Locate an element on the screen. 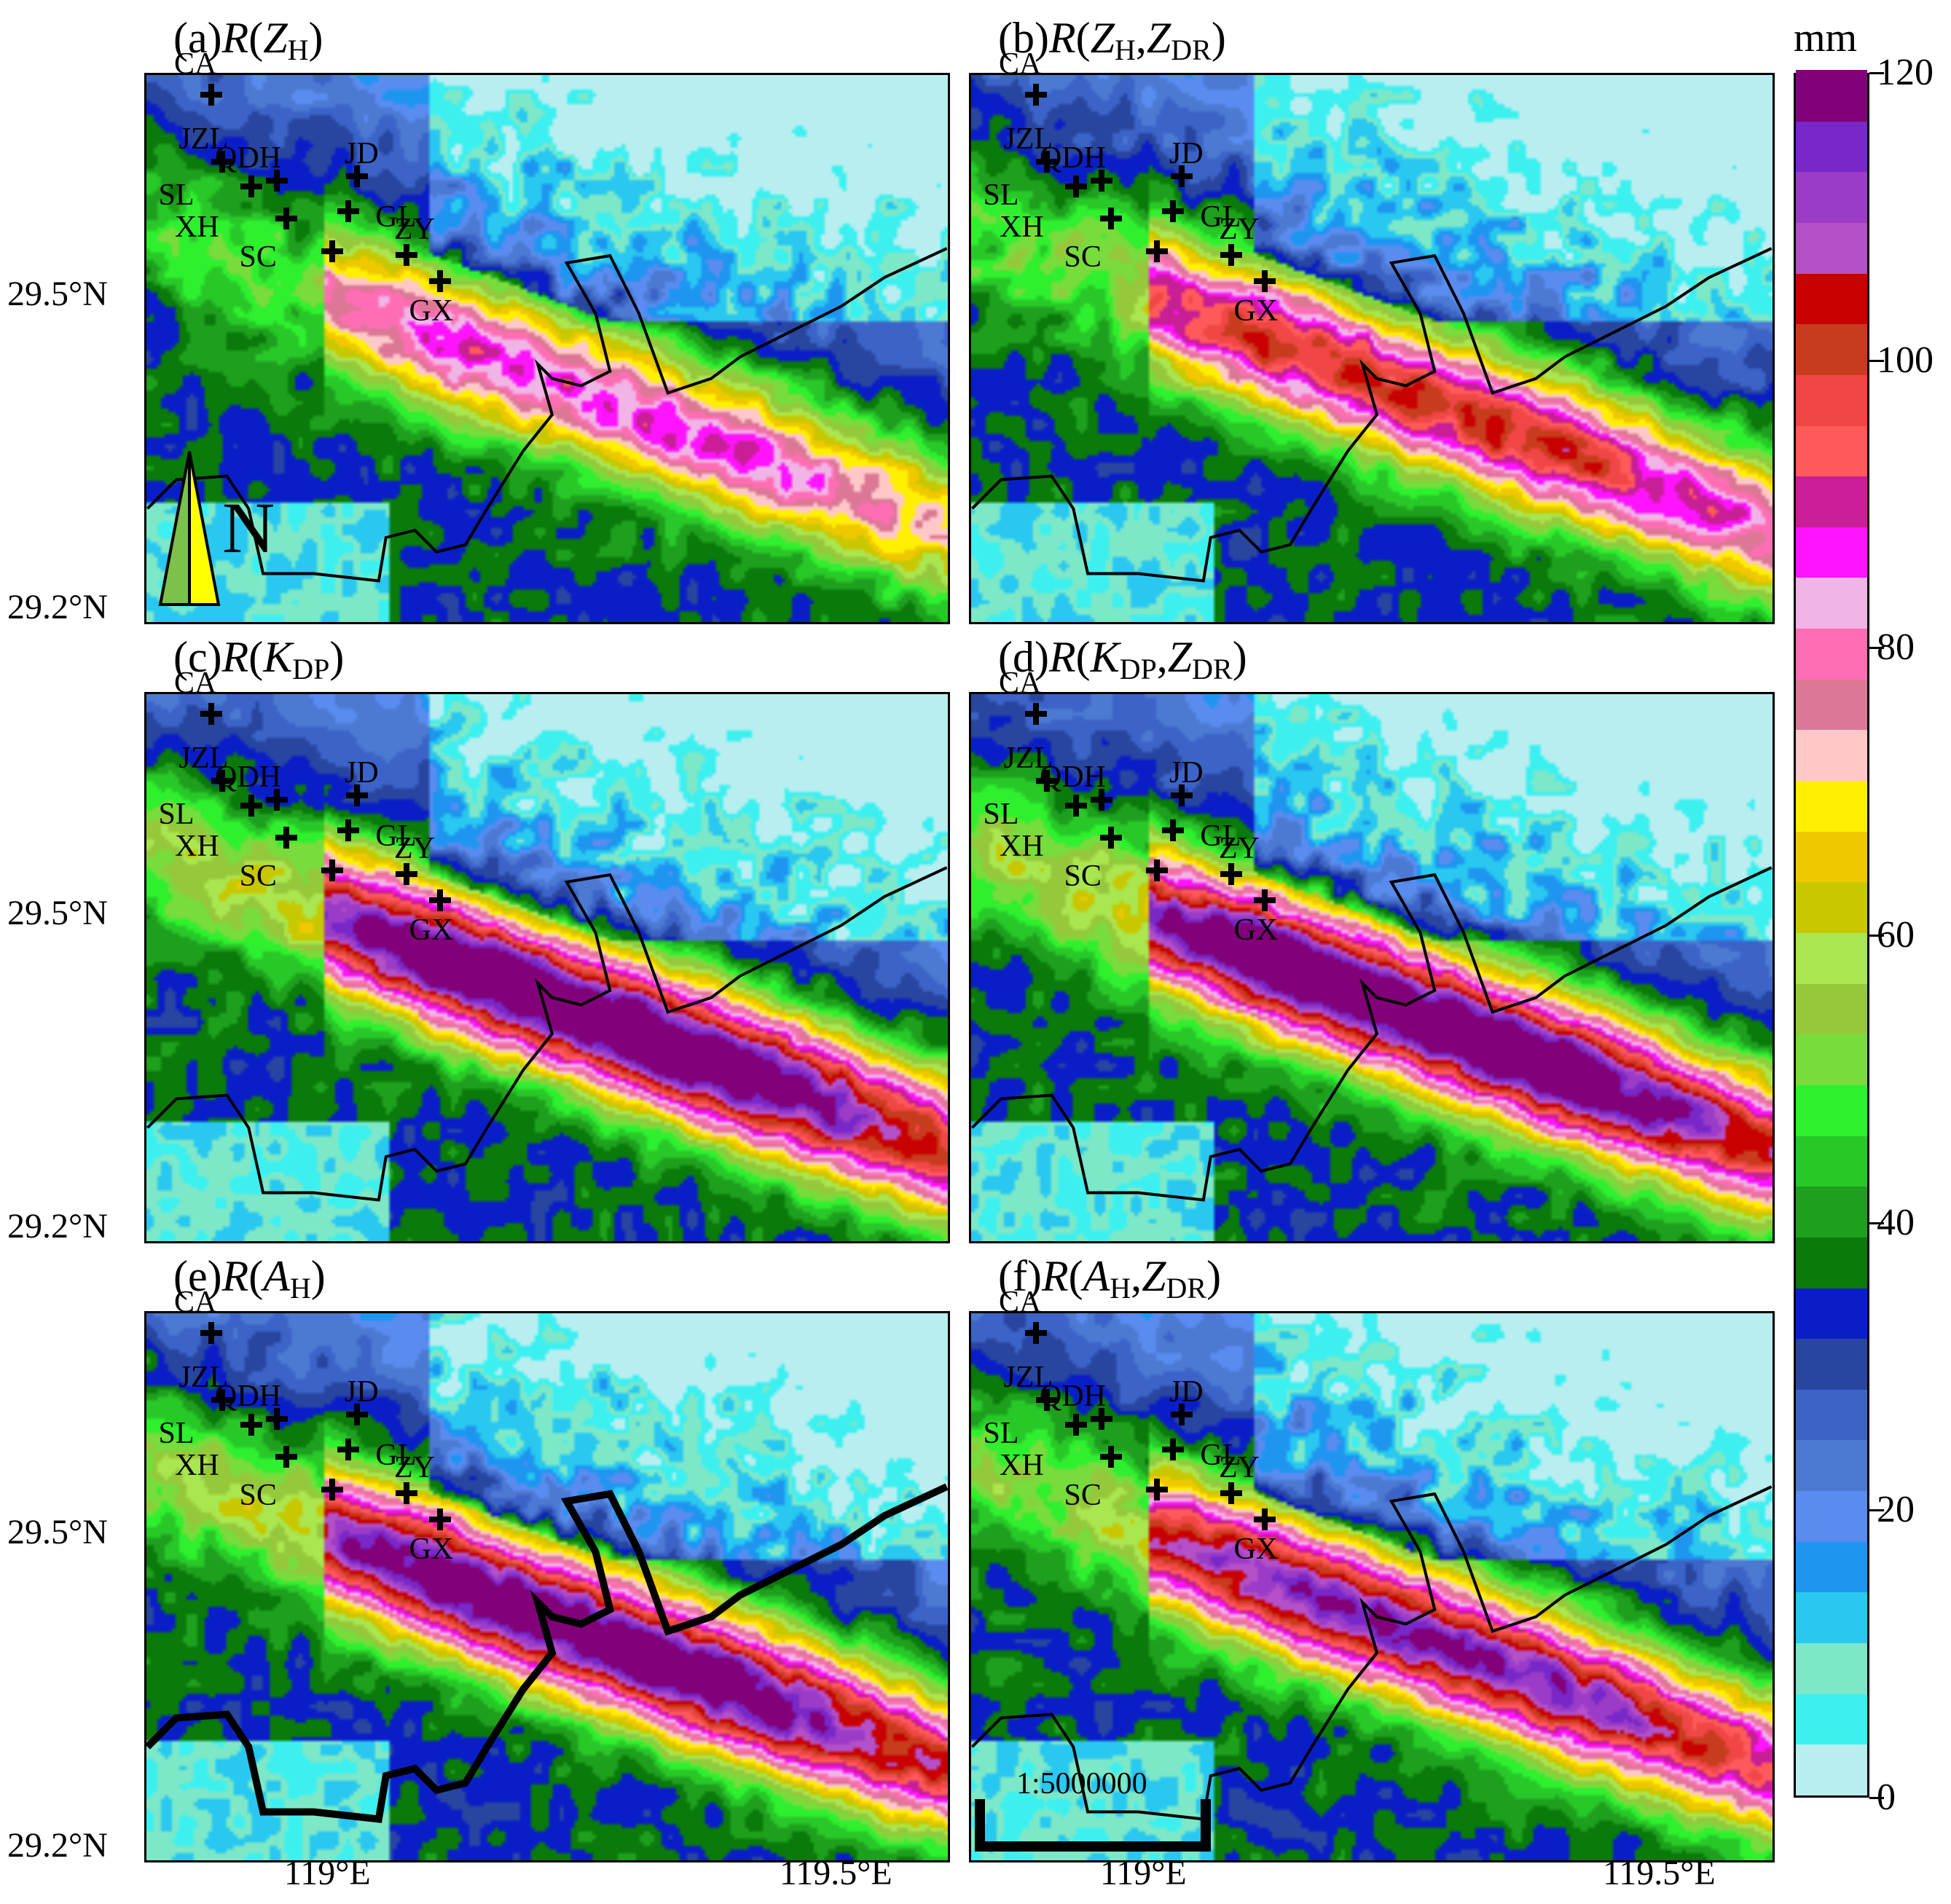 The image size is (1951, 1904). colorbar-tick-label: 60 is located at coordinates (1896, 935).